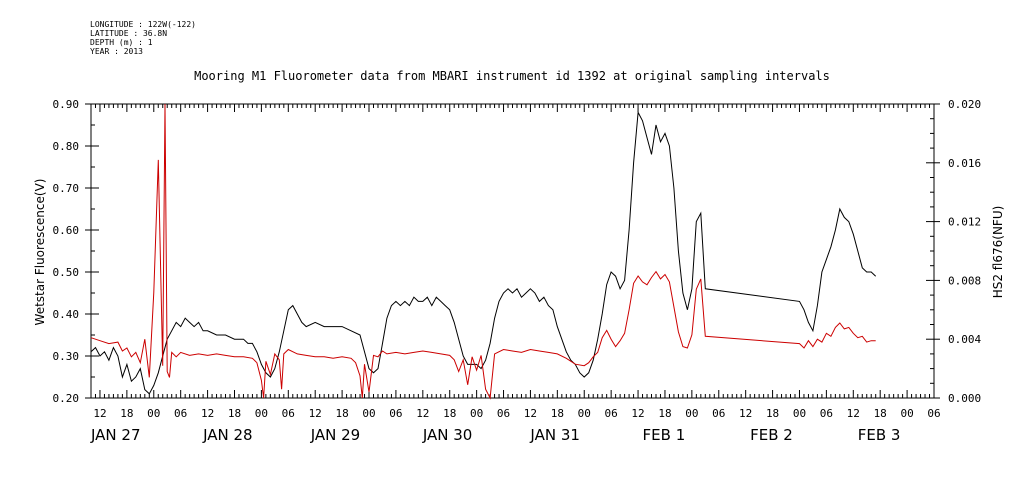  What do you see at coordinates (66, 146) in the screenshot?
I see `y-tick-label: 0.80` at bounding box center [66, 146].